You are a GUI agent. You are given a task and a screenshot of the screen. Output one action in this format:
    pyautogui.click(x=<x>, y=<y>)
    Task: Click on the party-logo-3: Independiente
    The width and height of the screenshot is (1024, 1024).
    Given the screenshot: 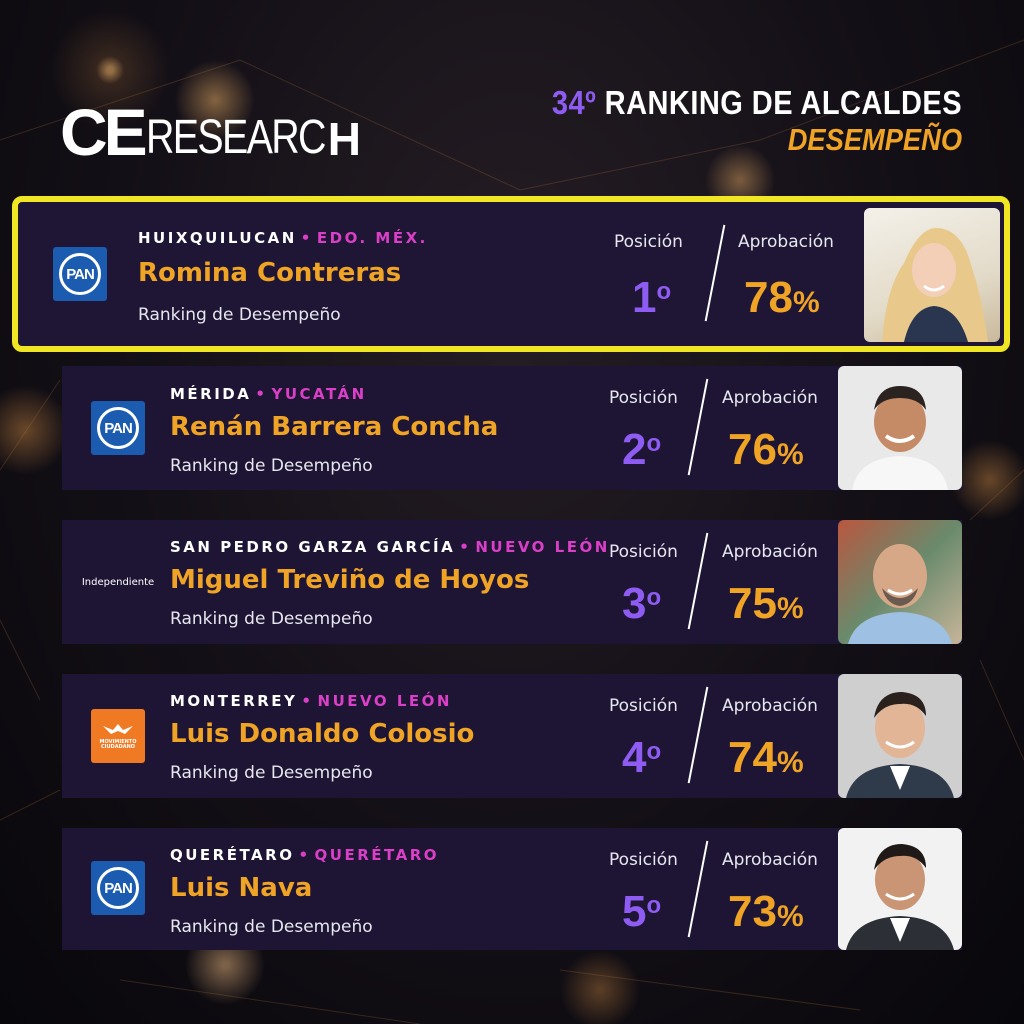 What is the action you would take?
    pyautogui.click(x=118, y=582)
    